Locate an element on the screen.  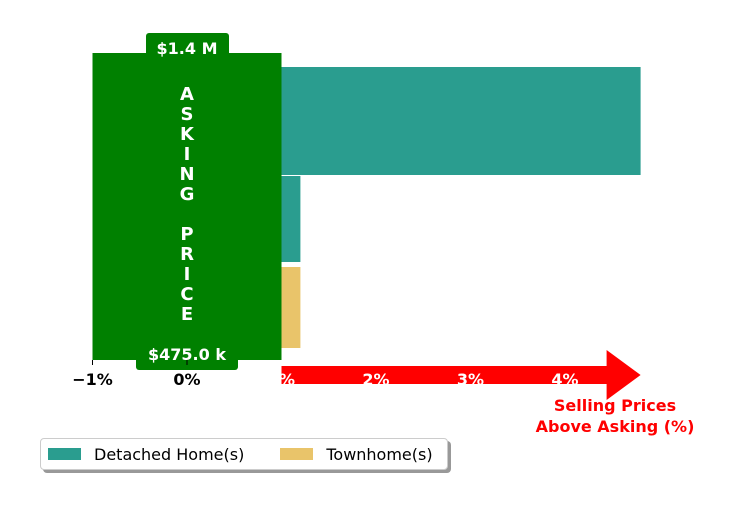
price-bottom-badge is located at coordinates (187, 355).